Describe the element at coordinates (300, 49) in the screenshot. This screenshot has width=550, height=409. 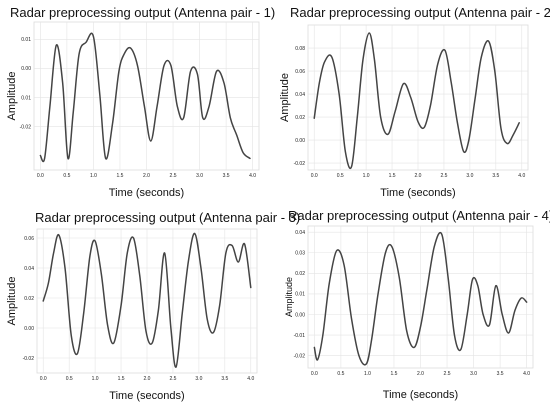
I see `y-tick-label: 0.08` at that location.